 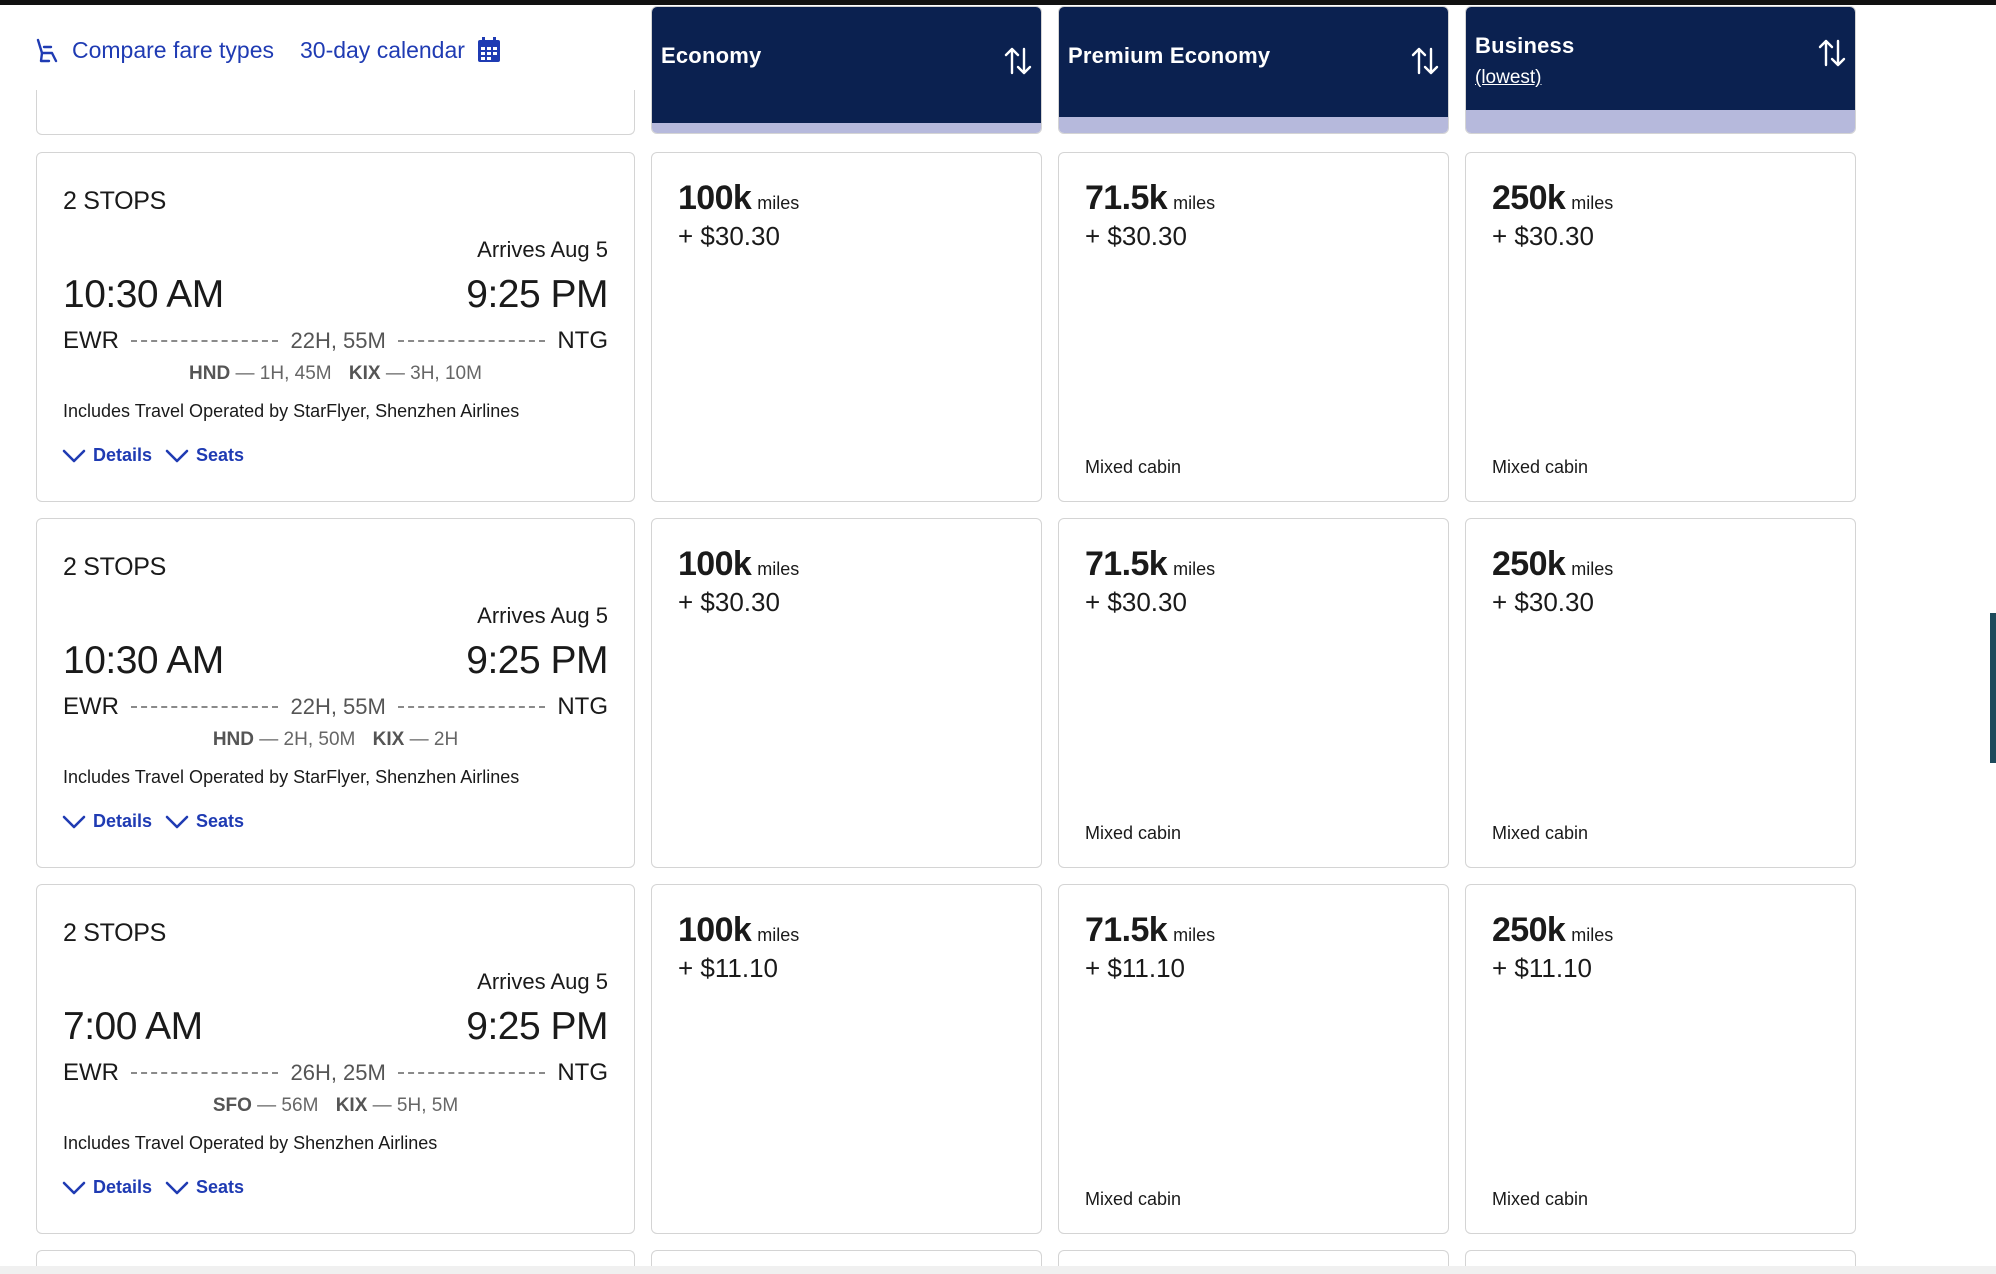 What do you see at coordinates (489, 50) in the screenshot?
I see `calendar-icon` at bounding box center [489, 50].